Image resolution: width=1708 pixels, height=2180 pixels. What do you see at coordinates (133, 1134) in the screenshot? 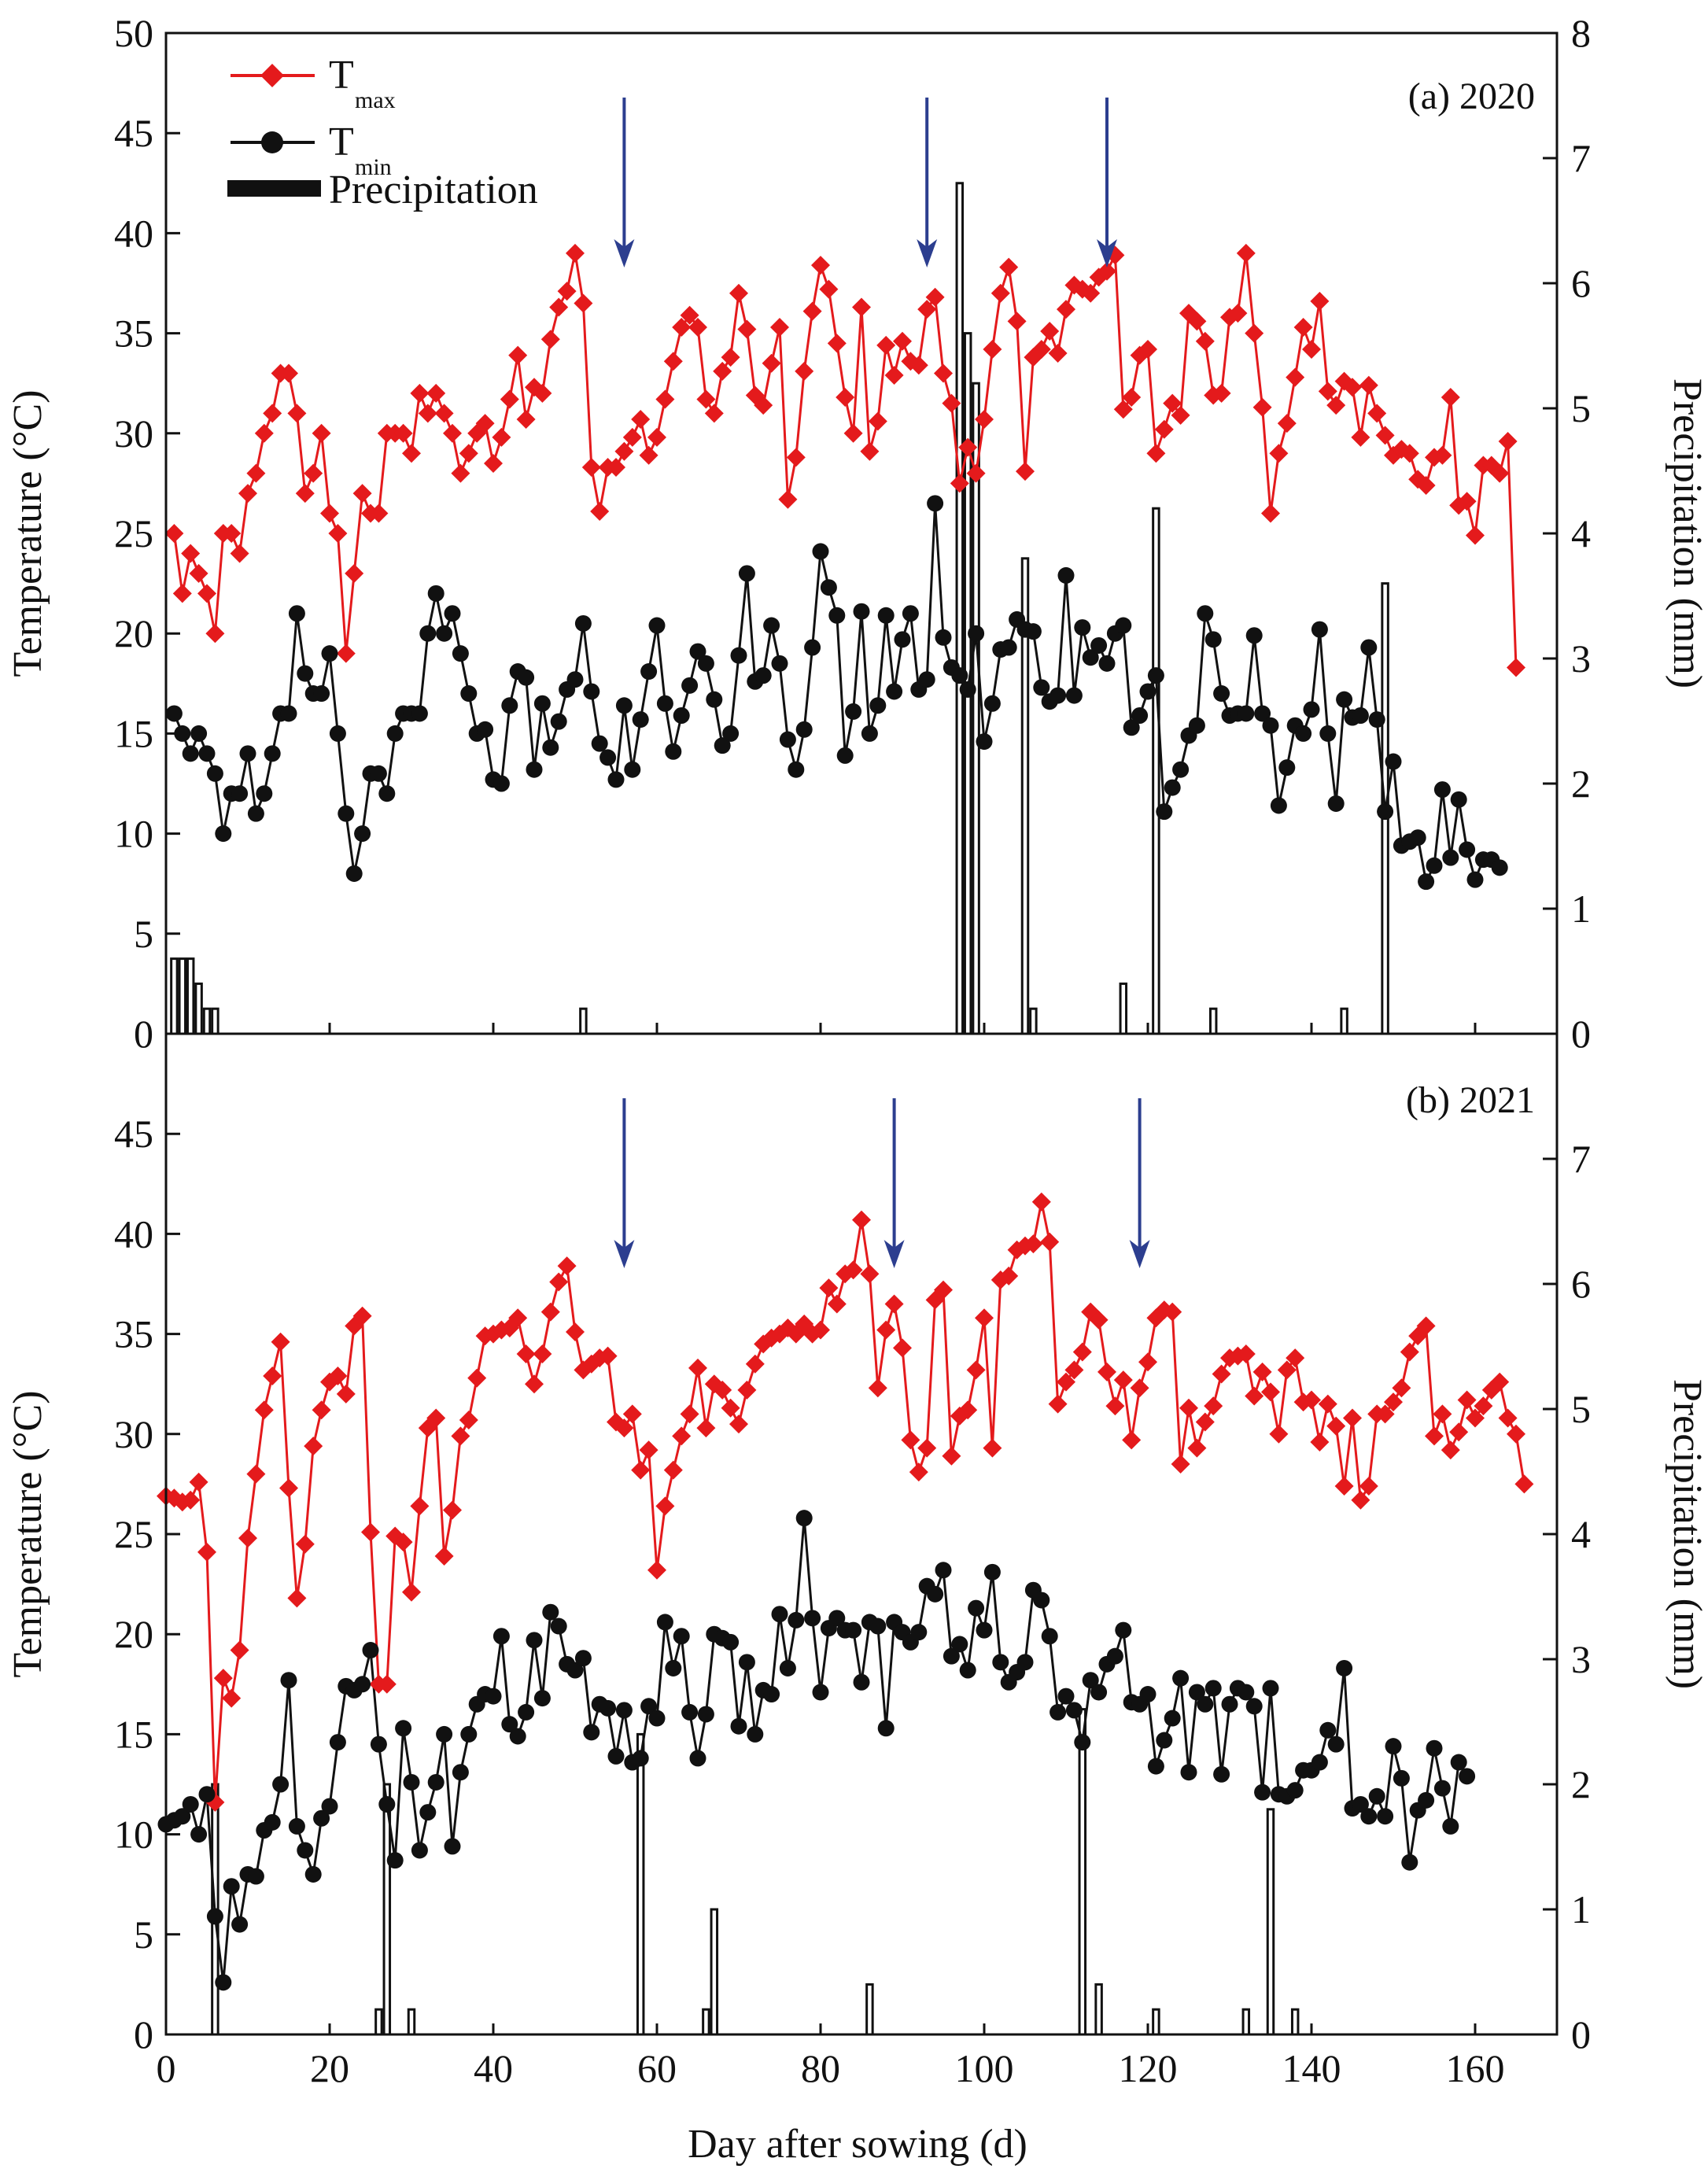
I see `y-tick-label-2021-45: 45` at bounding box center [133, 1134].